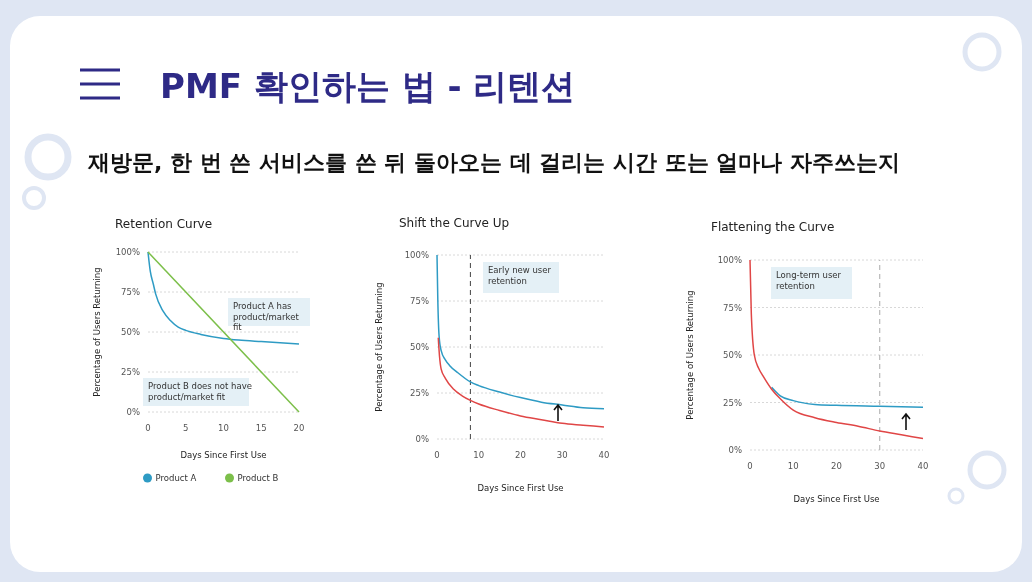  Describe the element at coordinates (368, 86) in the screenshot. I see `text: PMF 확인하는 법 - 리텐션` at that location.